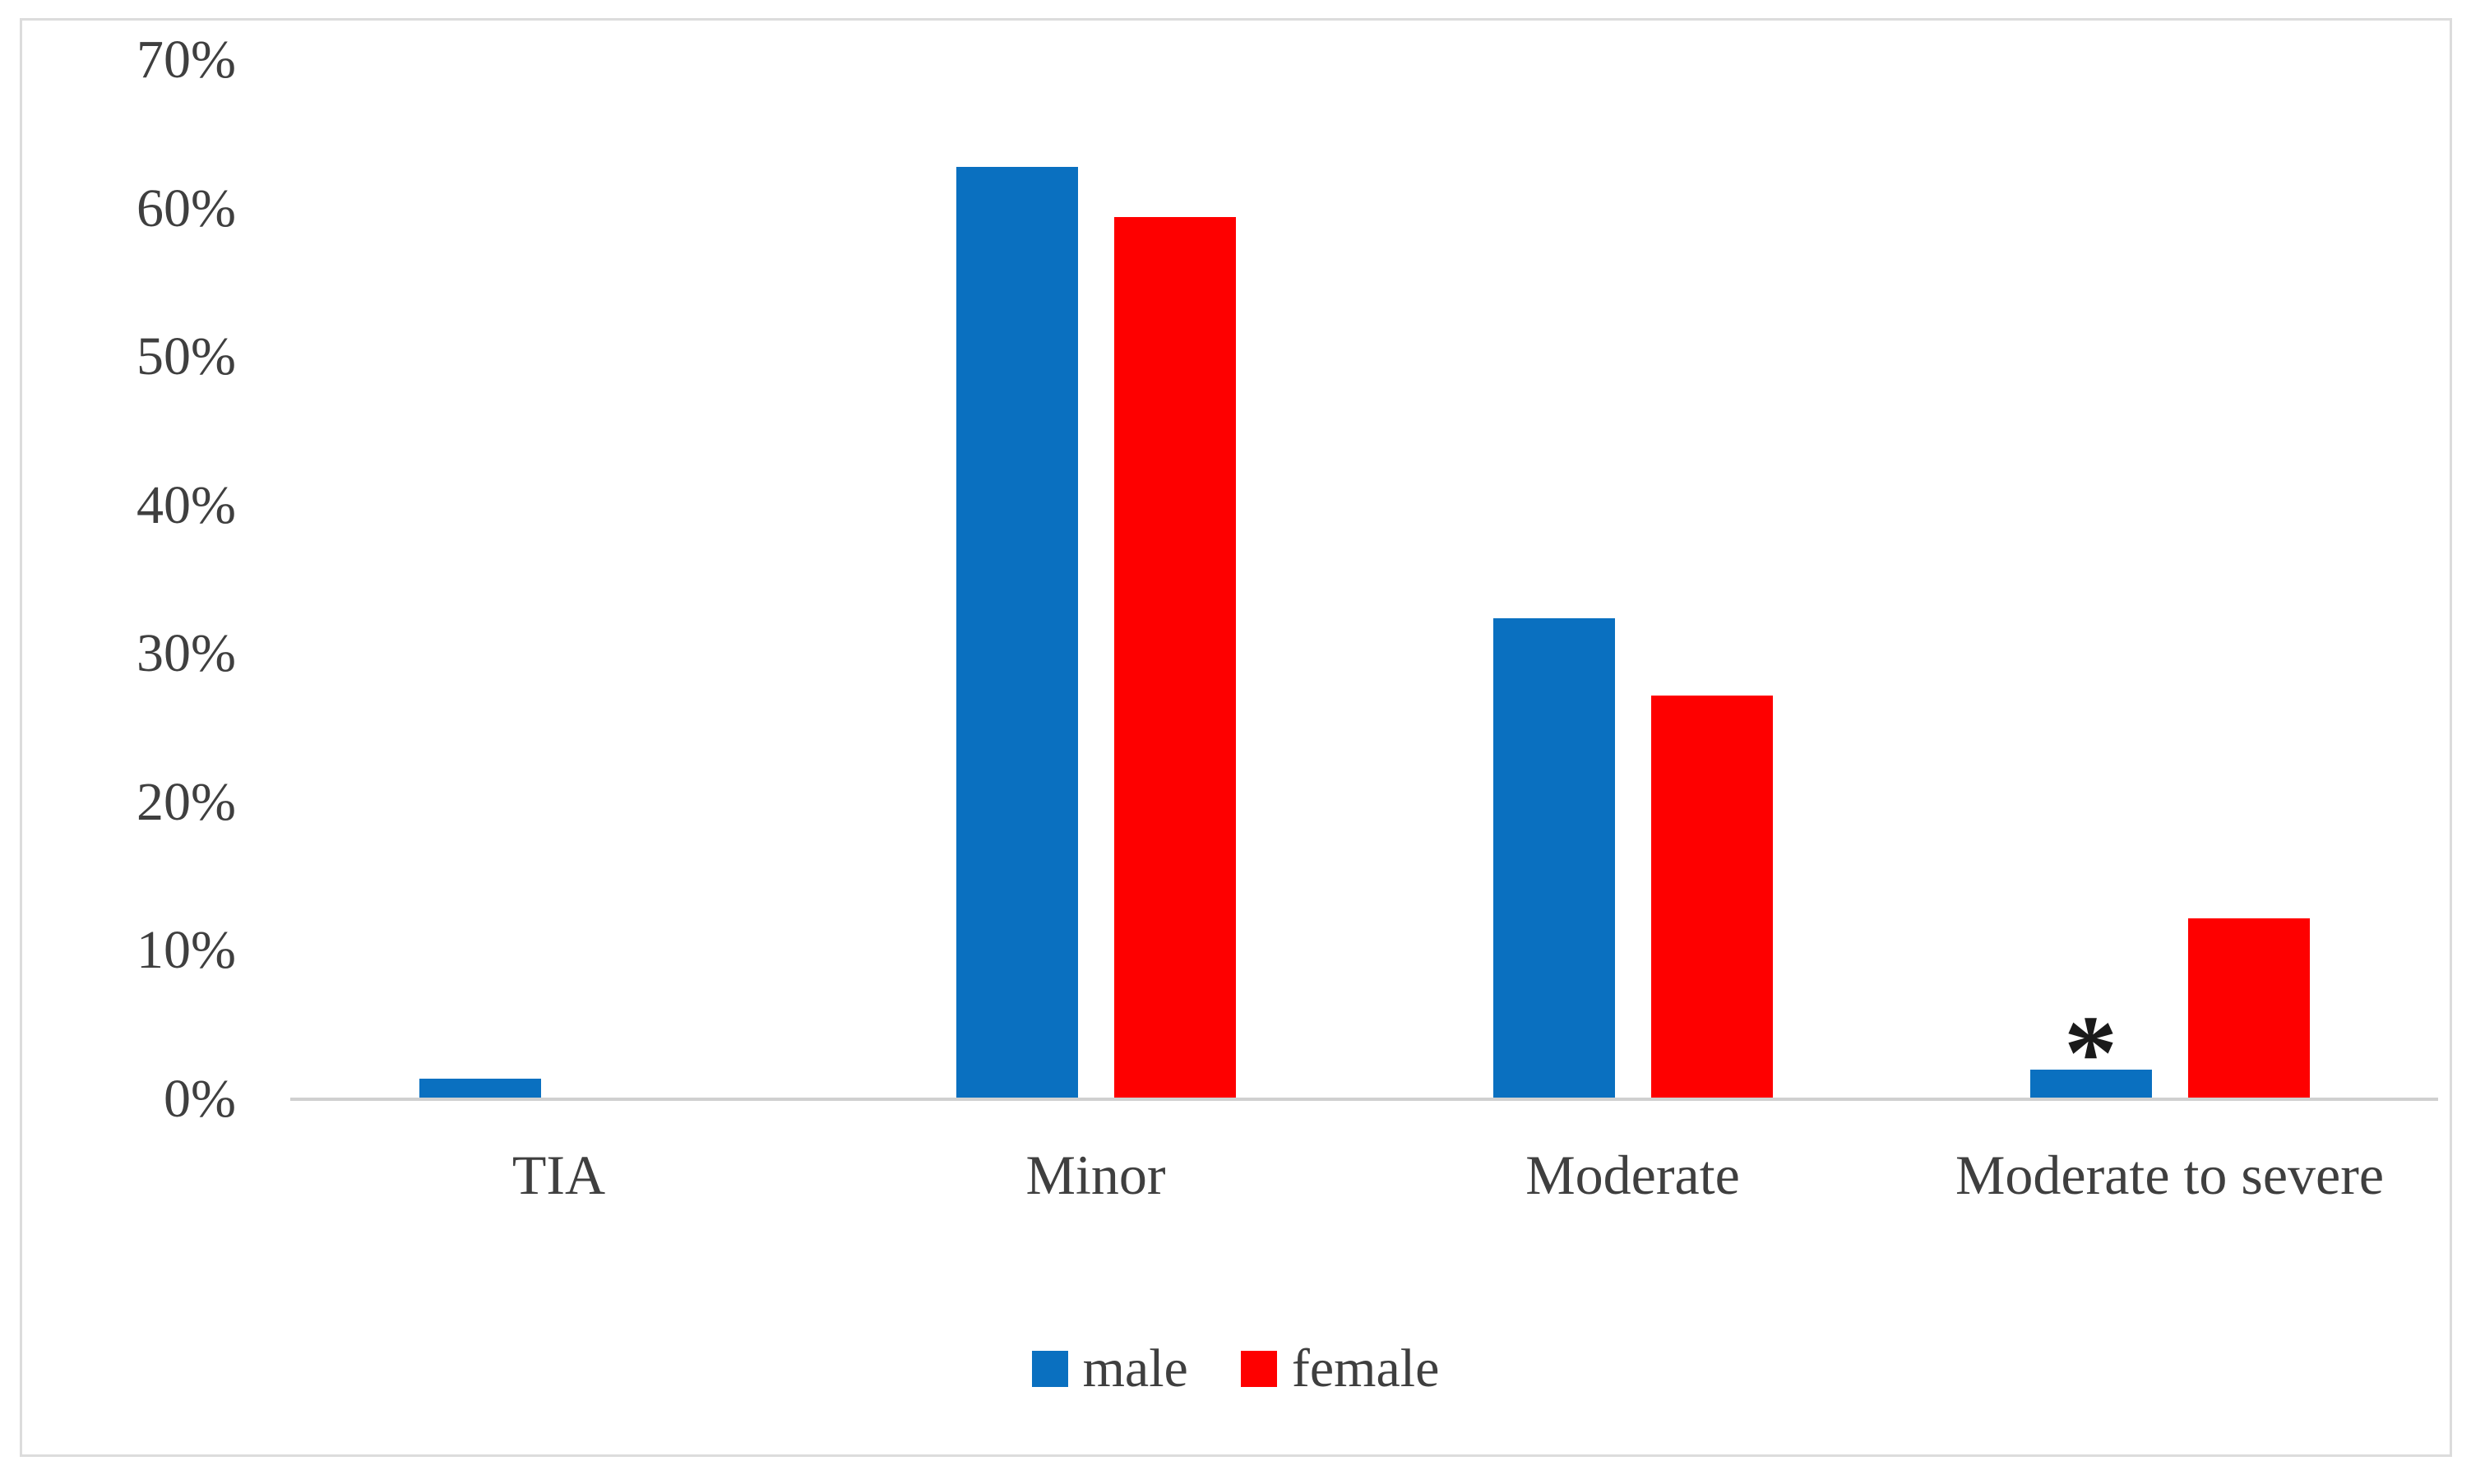 This screenshot has width=2471, height=1484. Describe the element at coordinates (1017, 633) in the screenshot. I see `bar-male-minor` at that location.